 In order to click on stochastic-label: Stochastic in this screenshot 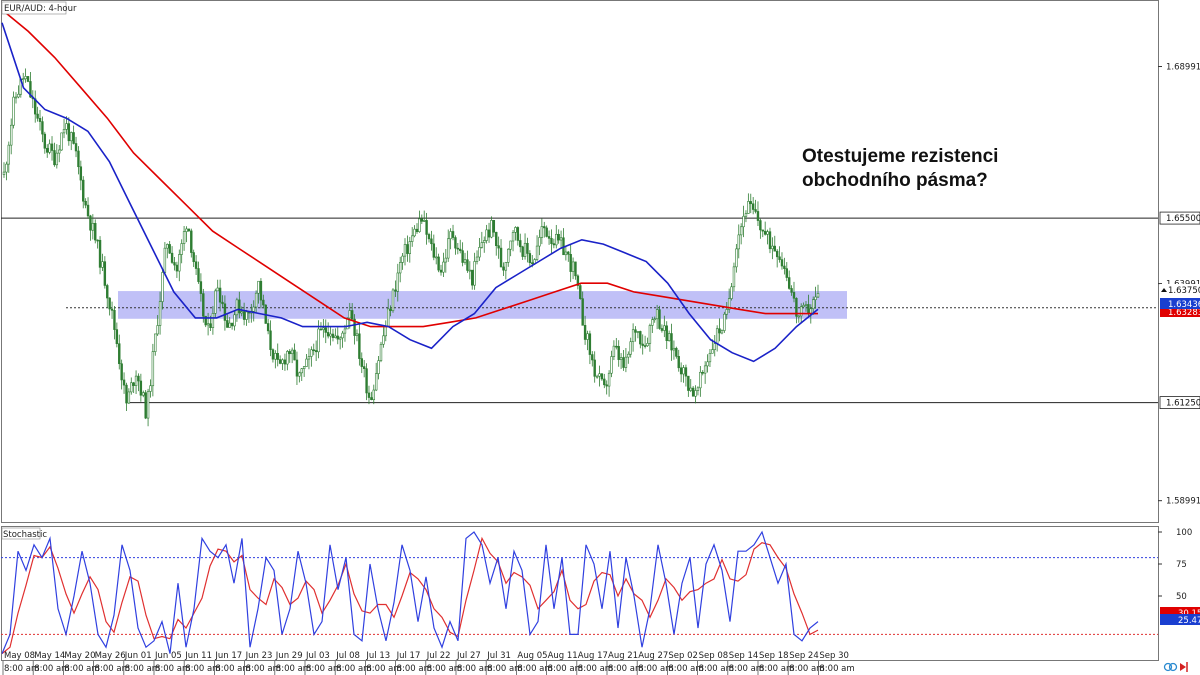, I will do `click(25, 535)`.